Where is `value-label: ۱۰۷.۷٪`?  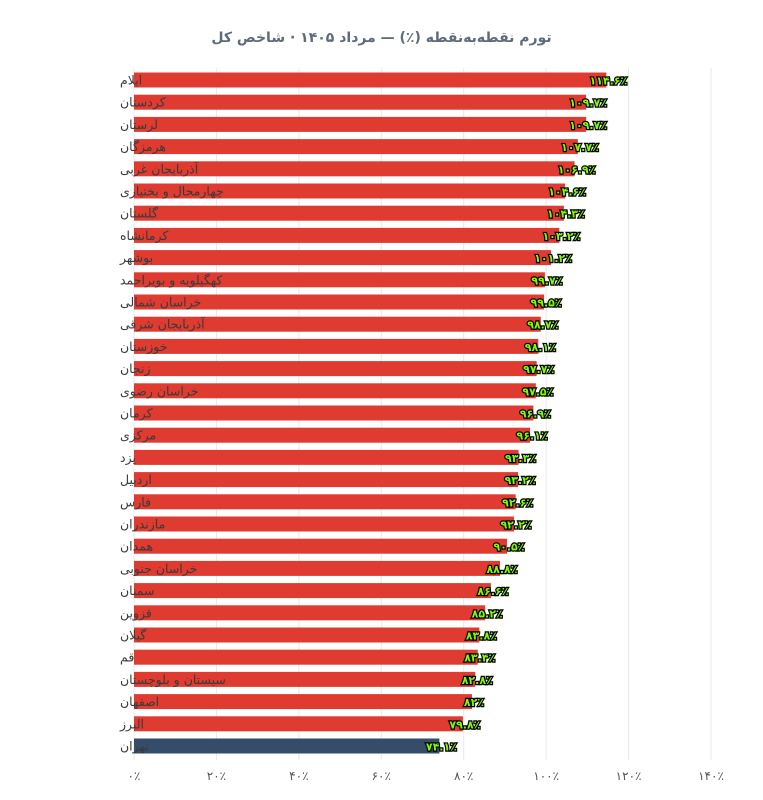
value-label: ۱۰۷.۷٪ is located at coordinates (580, 147).